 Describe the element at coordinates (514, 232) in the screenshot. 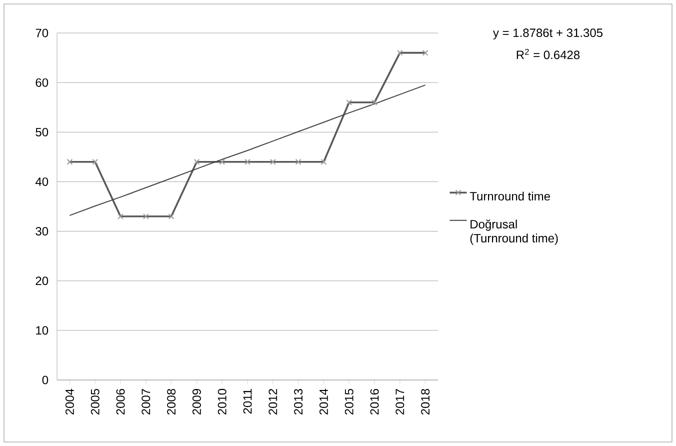

I see `legend-label: Doğrusal (Turnround time)` at that location.